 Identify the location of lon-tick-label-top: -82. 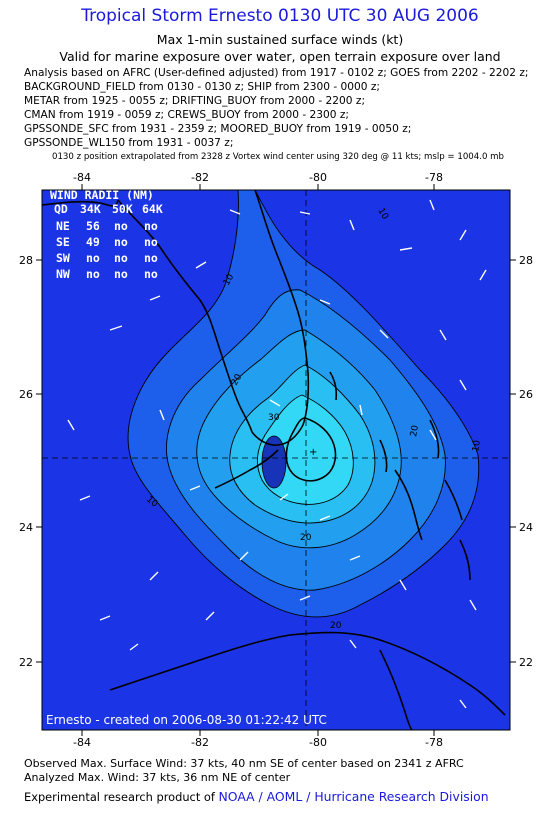
(200, 177).